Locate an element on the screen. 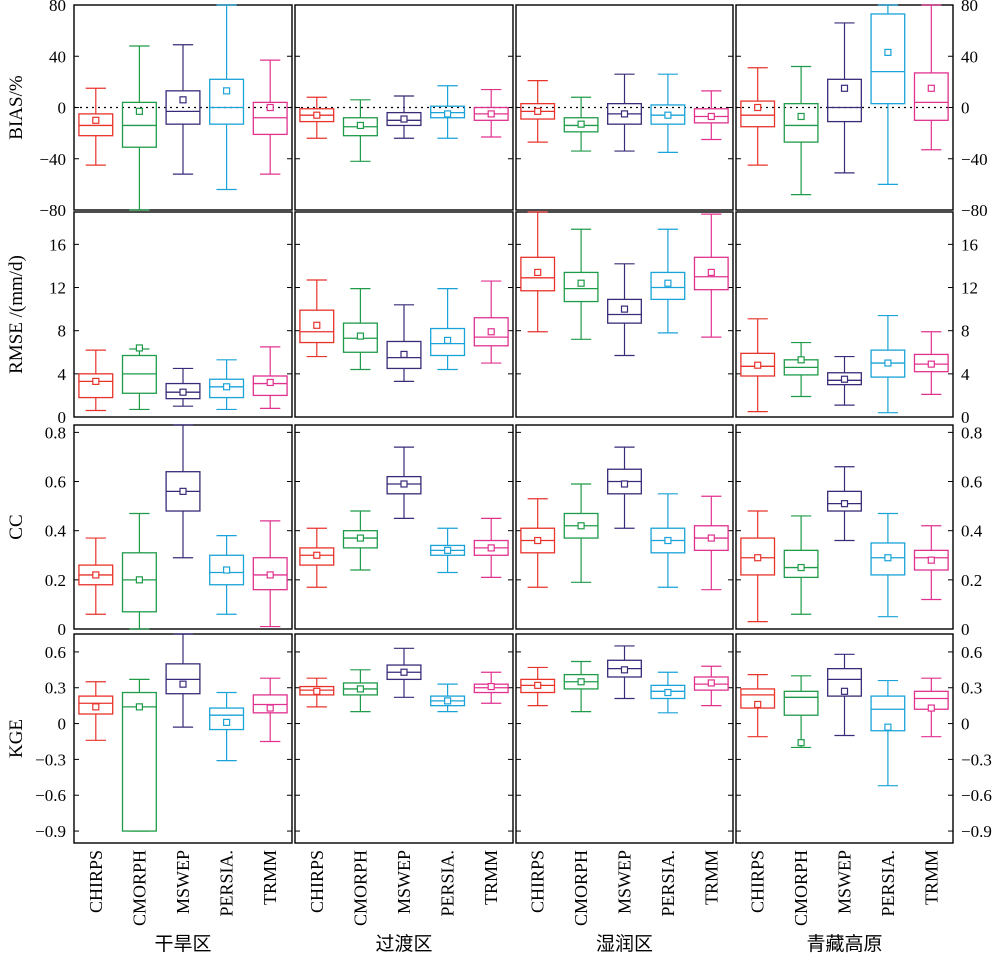  region-label: 湿润区 is located at coordinates (624, 944).